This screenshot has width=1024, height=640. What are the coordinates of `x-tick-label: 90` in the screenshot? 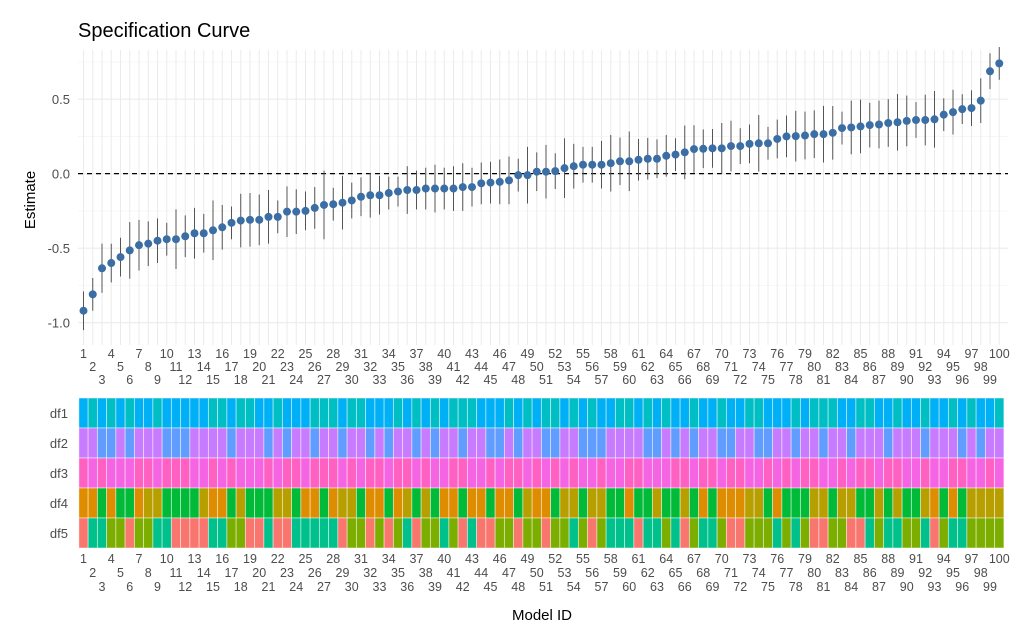 It's located at (907, 587).